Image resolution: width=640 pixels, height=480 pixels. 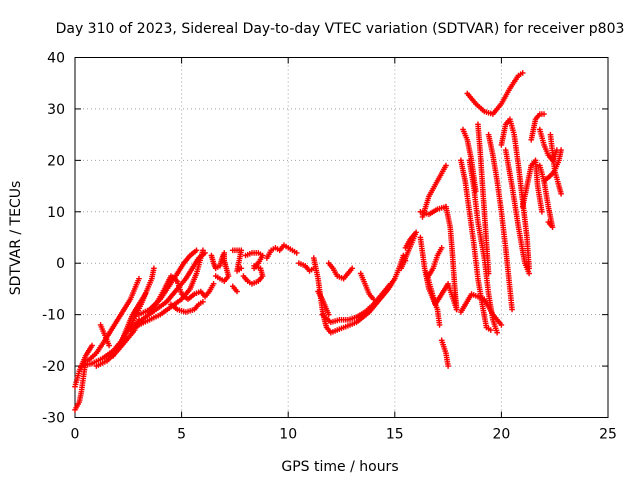 What do you see at coordinates (501, 435) in the screenshot?
I see `x-tick-label: 20` at bounding box center [501, 435].